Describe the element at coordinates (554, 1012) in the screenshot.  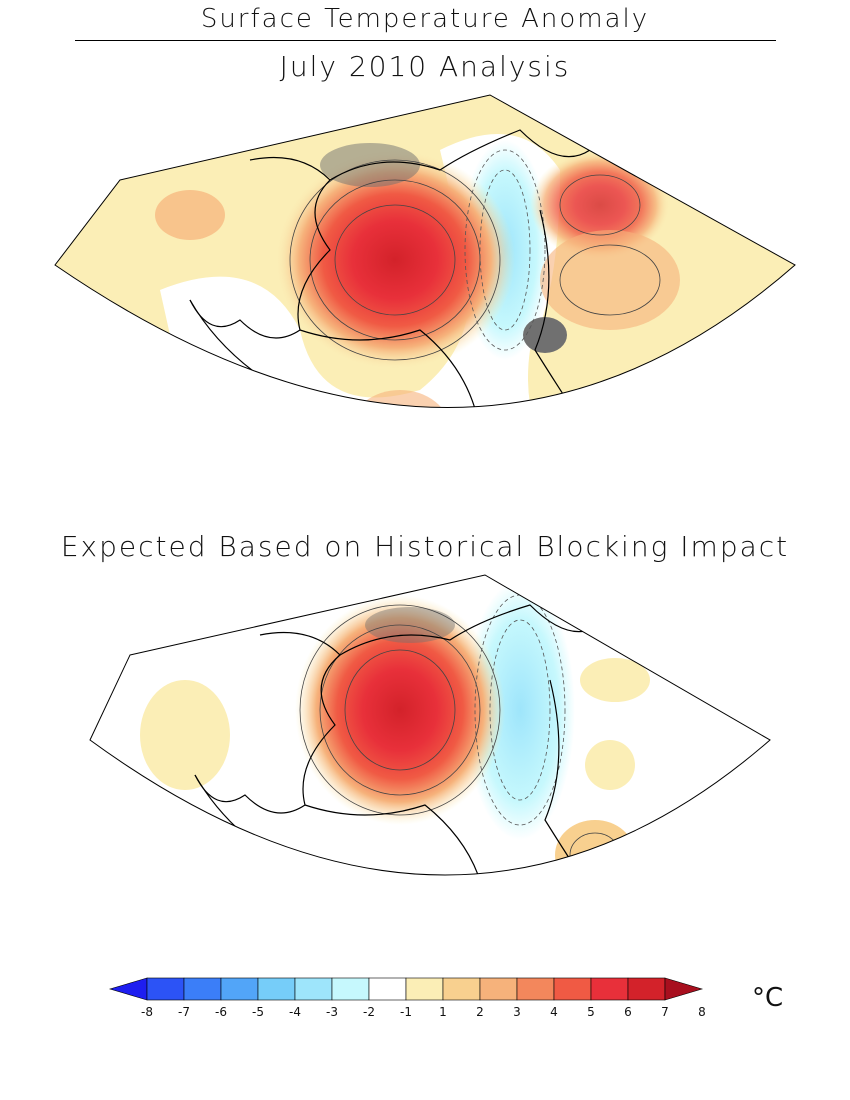
I see `colorbar-tick-label: 4` at that location.